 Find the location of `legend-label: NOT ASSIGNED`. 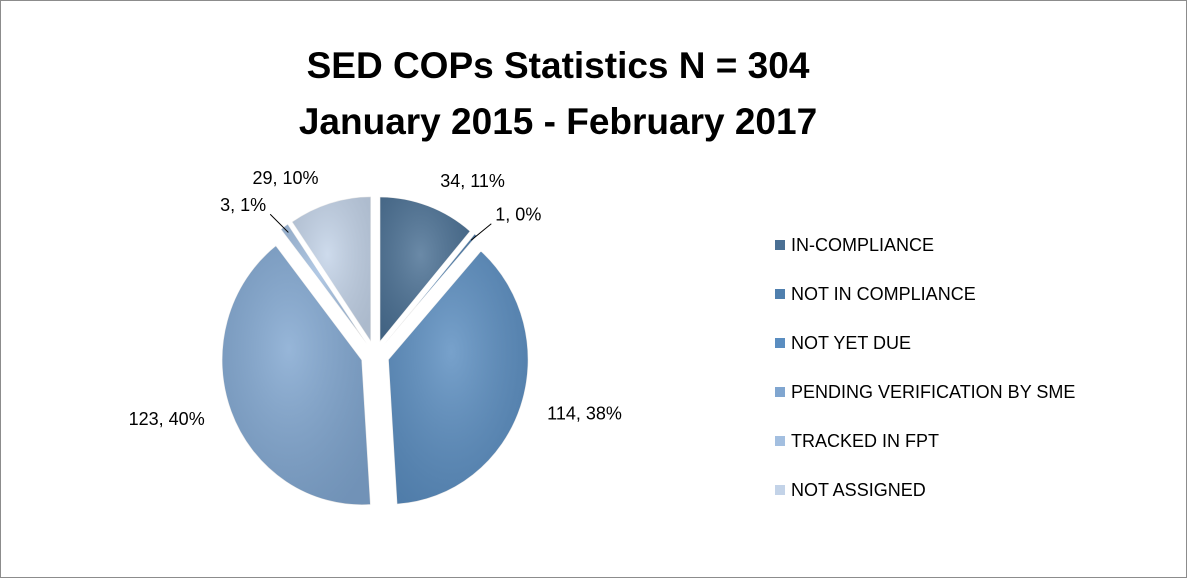

legend-label: NOT ASSIGNED is located at coordinates (858, 490).